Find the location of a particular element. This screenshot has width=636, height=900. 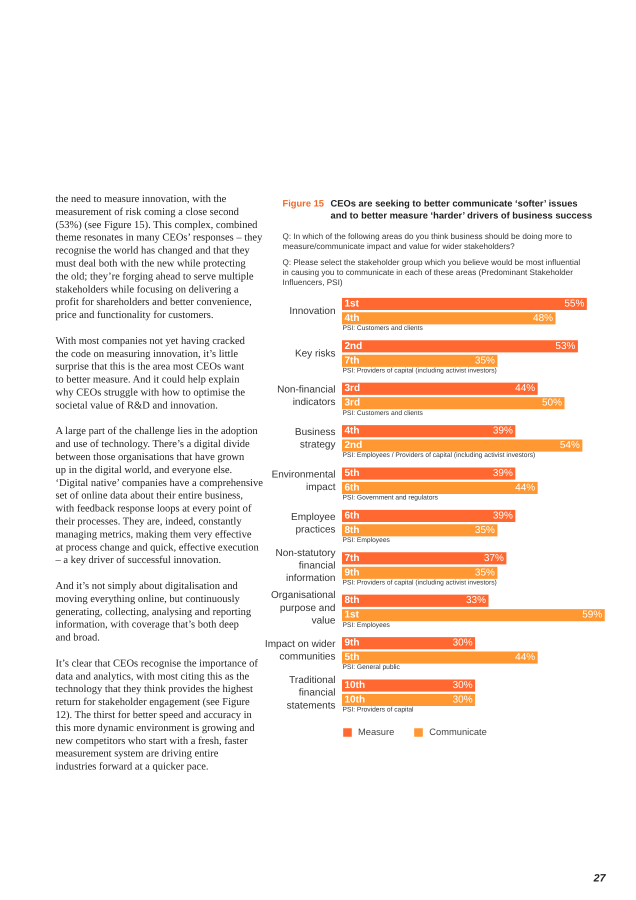

y-tick-label: Organisational purpose and value is located at coordinates (303, 608).